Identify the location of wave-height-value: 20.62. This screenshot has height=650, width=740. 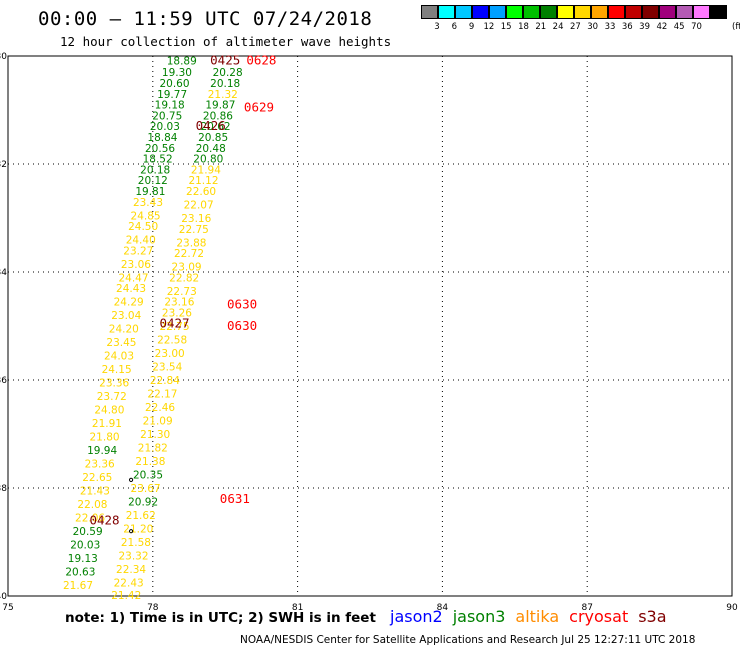
(216, 127).